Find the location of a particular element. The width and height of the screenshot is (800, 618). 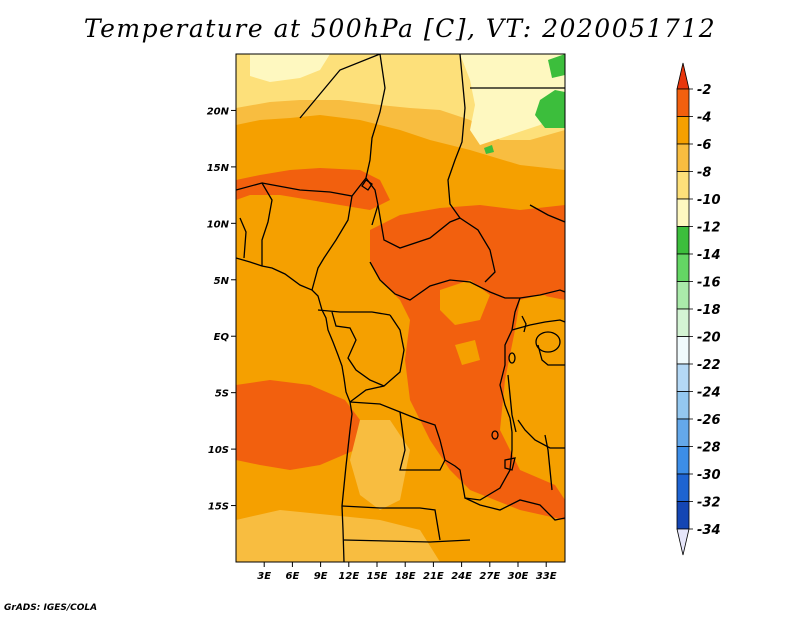

colorbar-label: -32 is located at coordinates (709, 503).